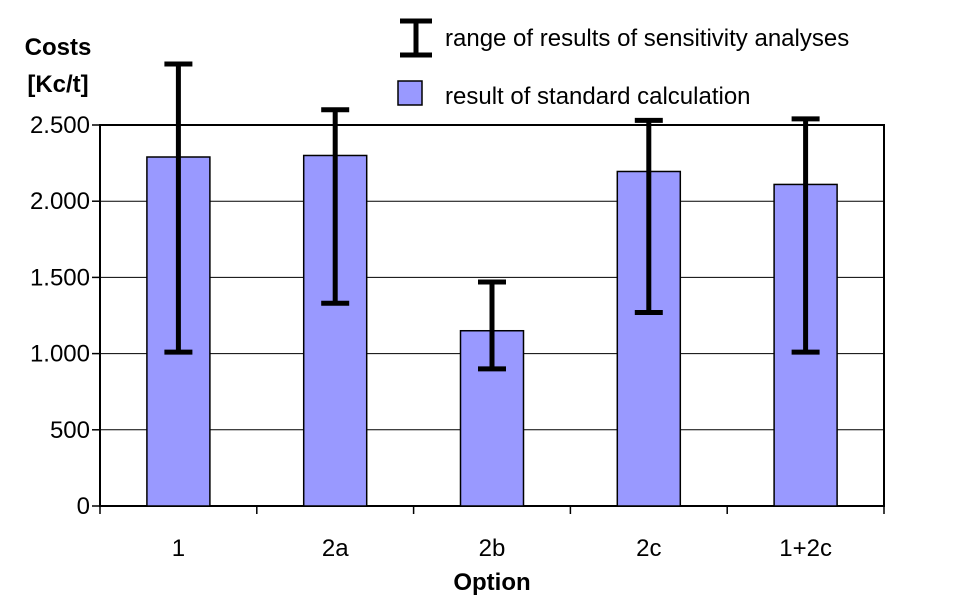  What do you see at coordinates (805, 548) in the screenshot?
I see `x-tick-label: 1+2c` at bounding box center [805, 548].